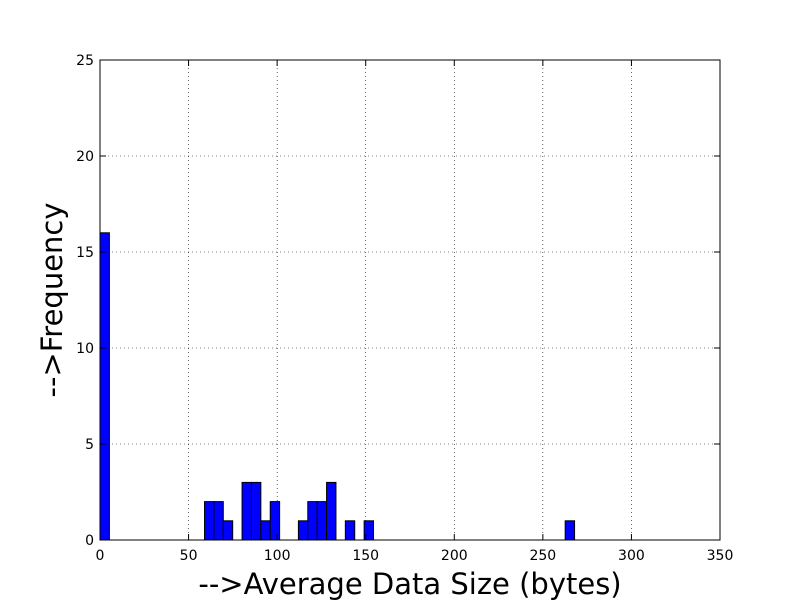 This screenshot has height=600, width=800. I want to click on y-tick-label: 25, so click(85, 61).